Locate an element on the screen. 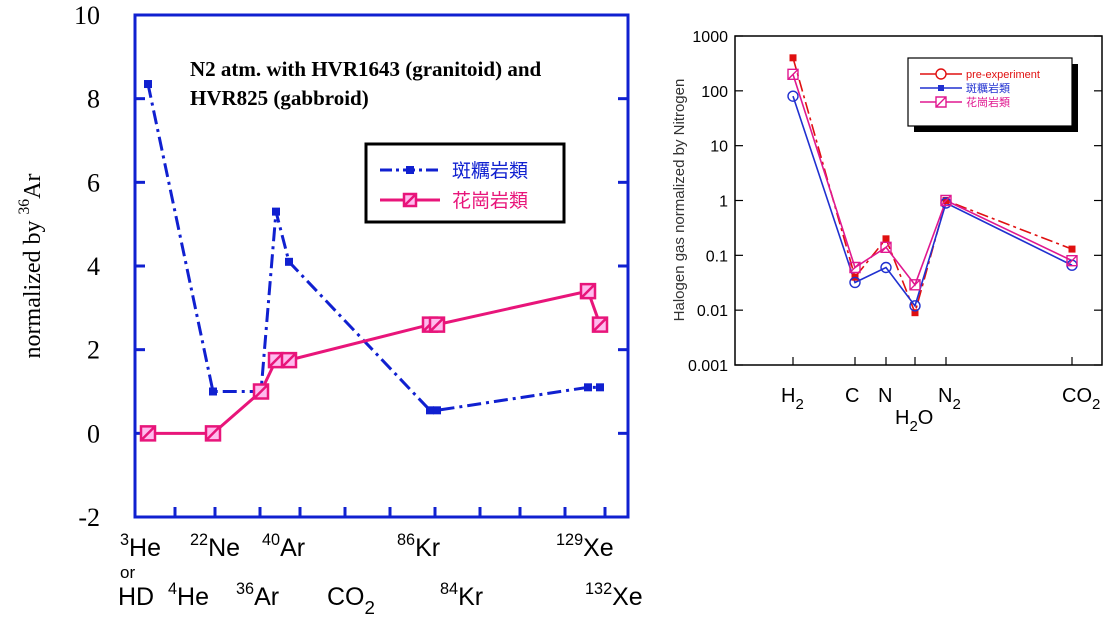  x-tick-label: C is located at coordinates (852, 396).